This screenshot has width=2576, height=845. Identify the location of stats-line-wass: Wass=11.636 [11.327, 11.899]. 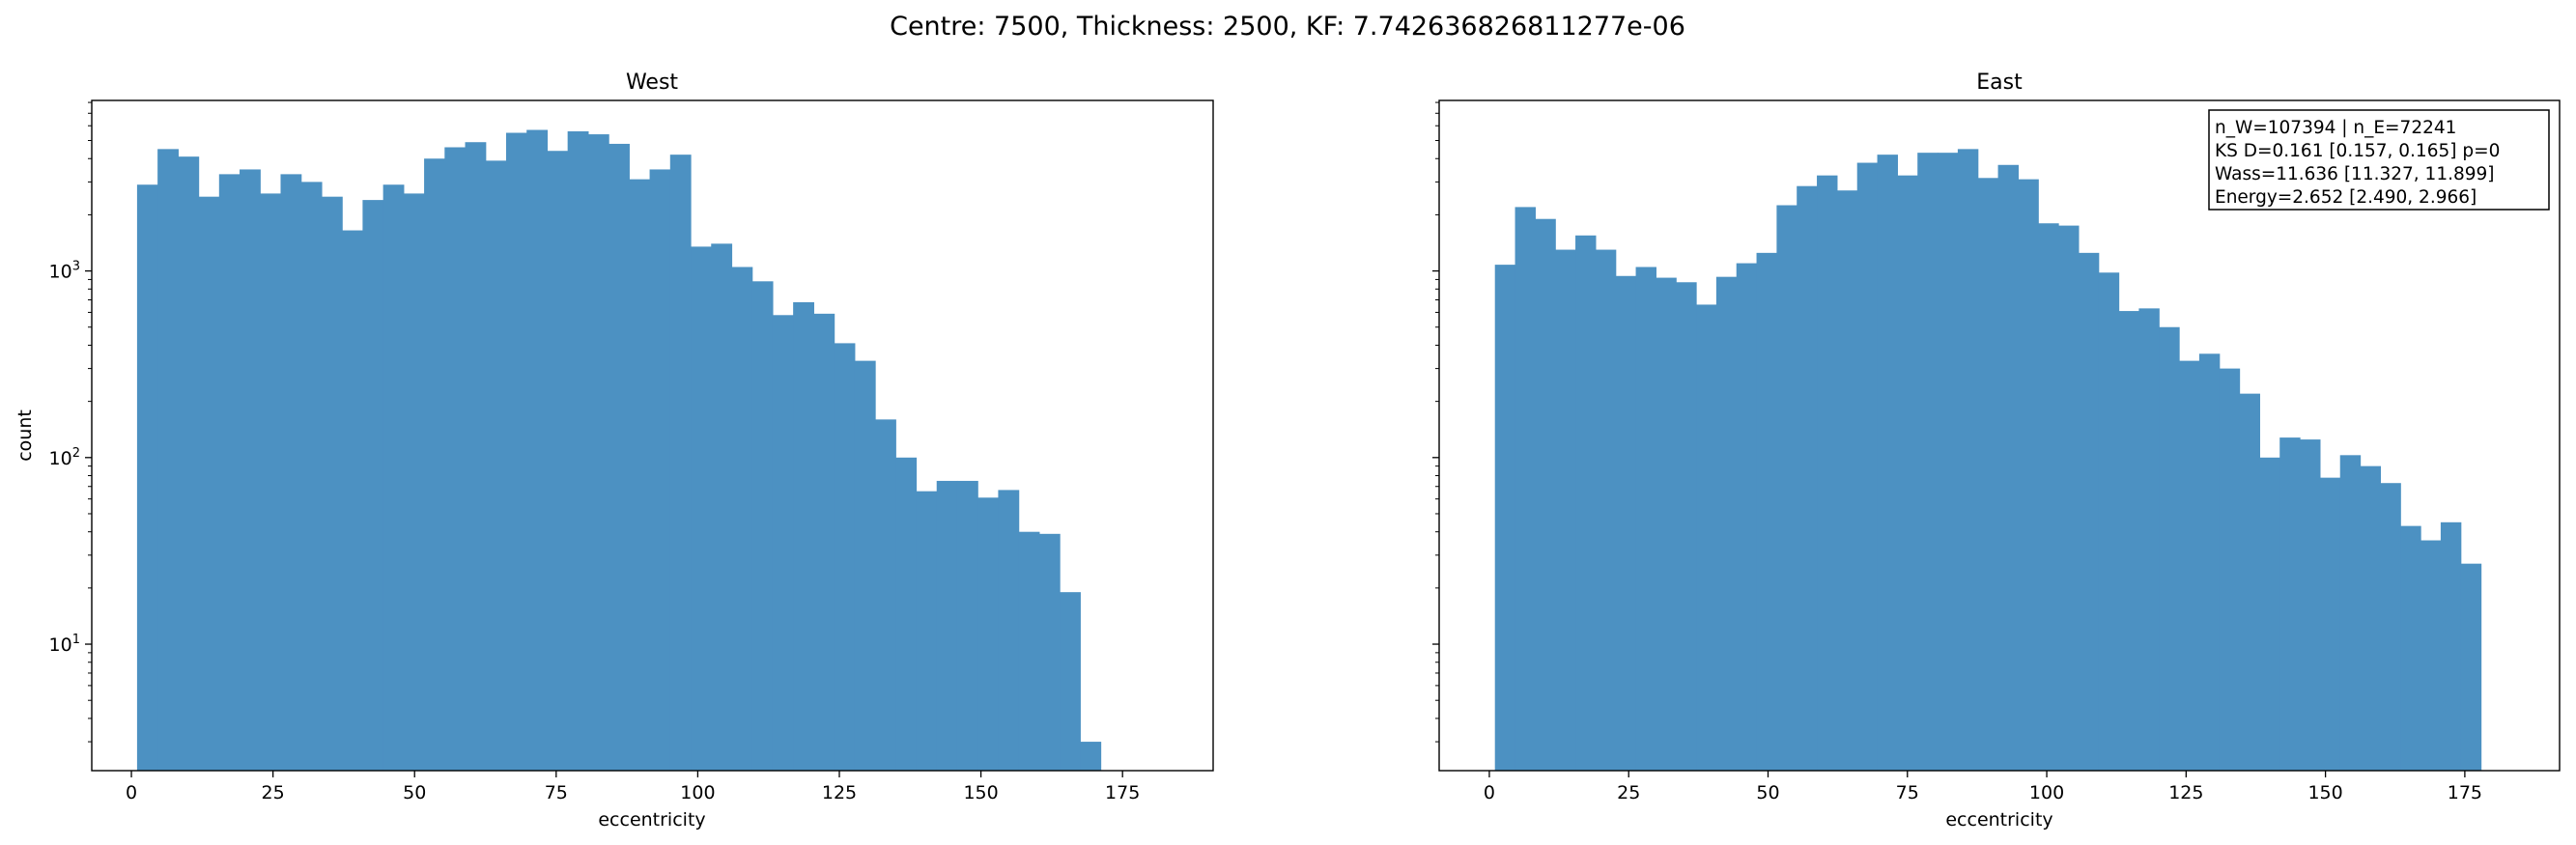
(2355, 174).